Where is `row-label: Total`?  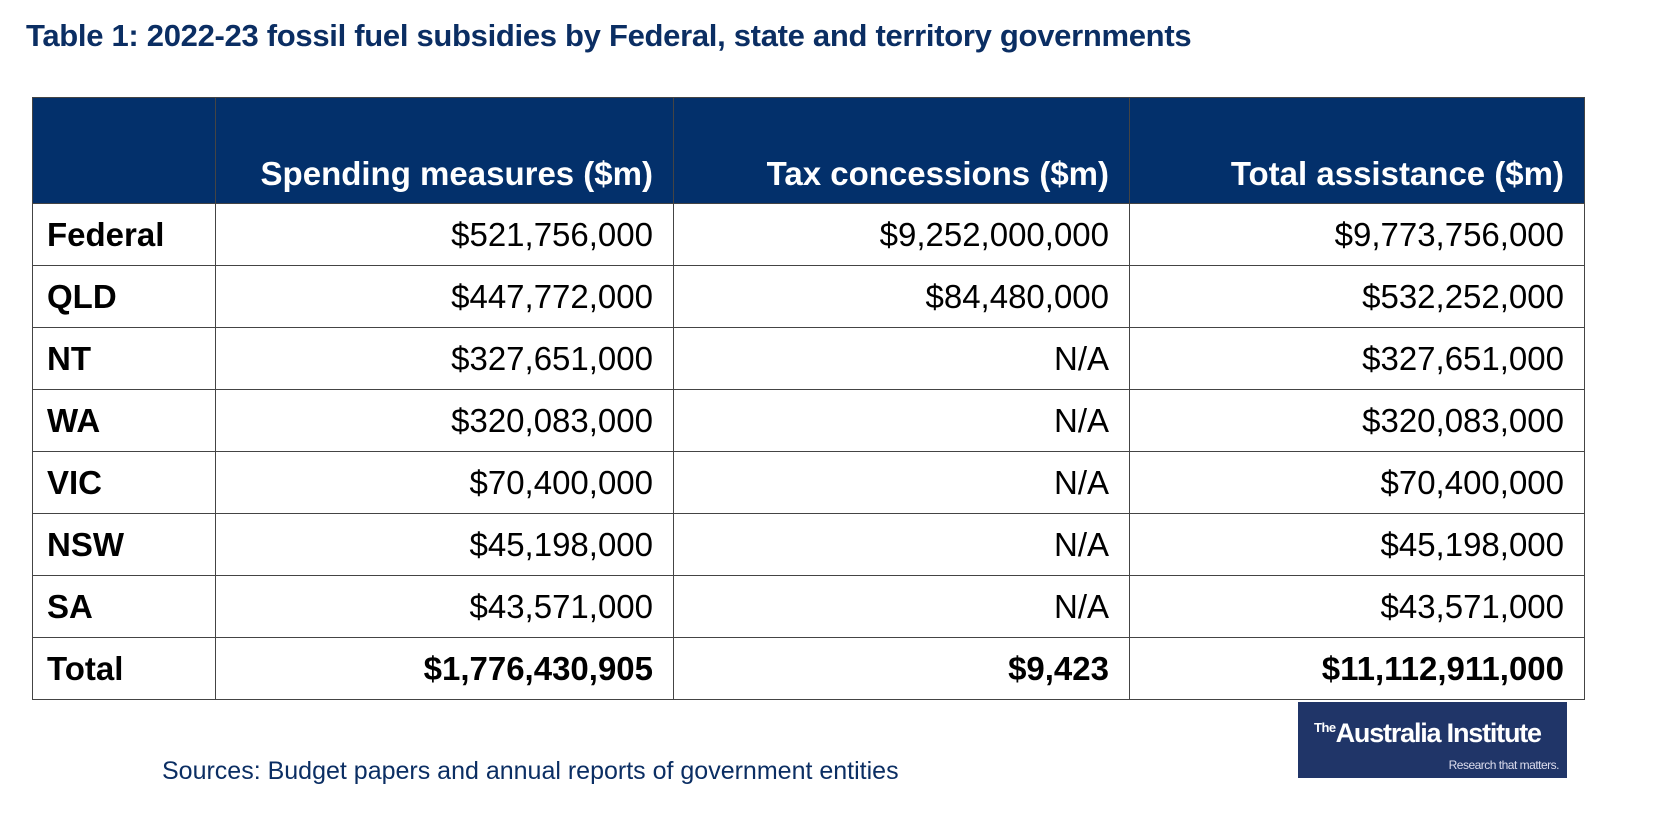 row-label: Total is located at coordinates (124, 668).